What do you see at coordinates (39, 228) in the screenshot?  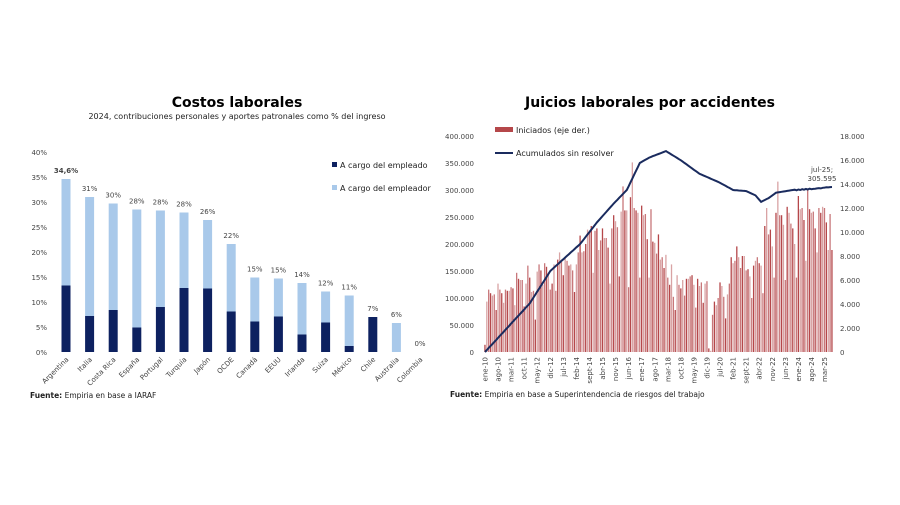 I see `y-tick-label: 25%` at bounding box center [39, 228].